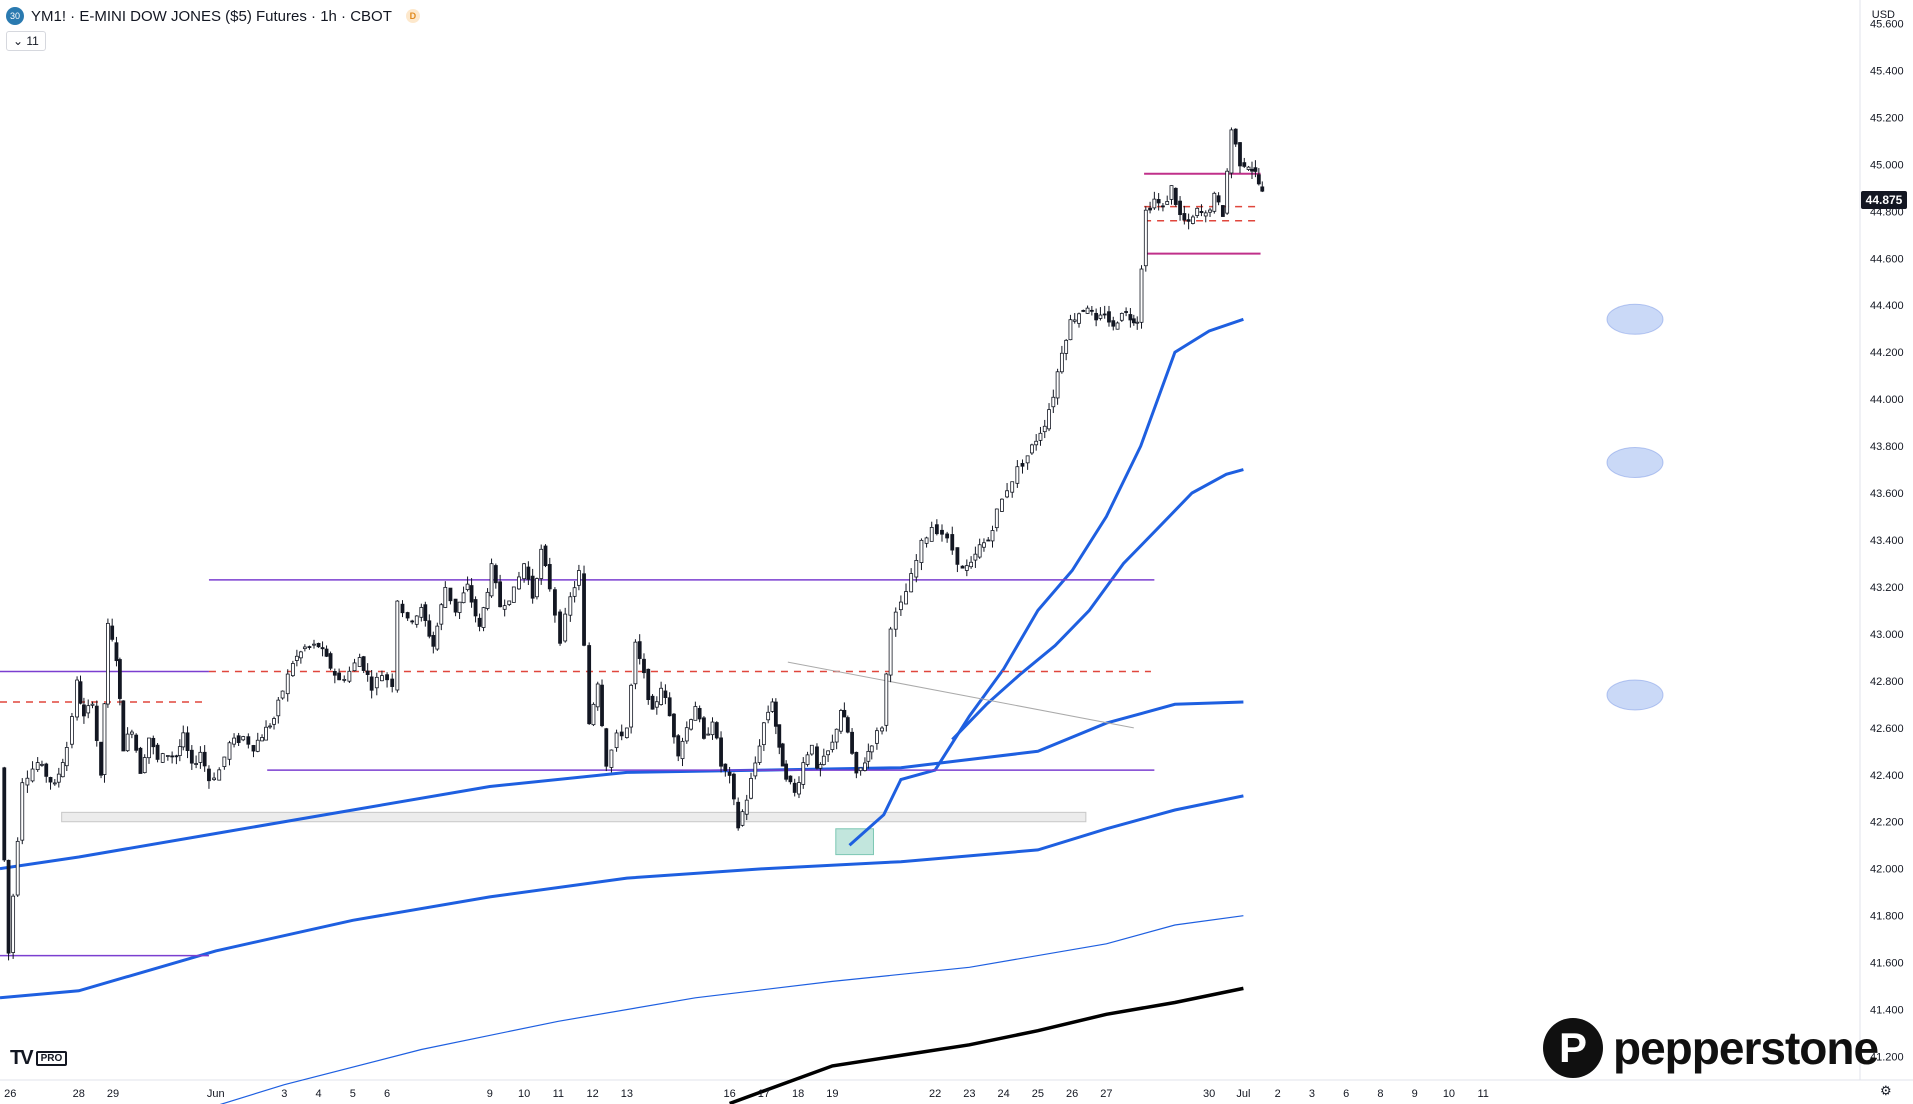 Image resolution: width=1913 pixels, height=1104 pixels. What do you see at coordinates (1278, 1094) in the screenshot?
I see `time-tick-label: 2` at bounding box center [1278, 1094].